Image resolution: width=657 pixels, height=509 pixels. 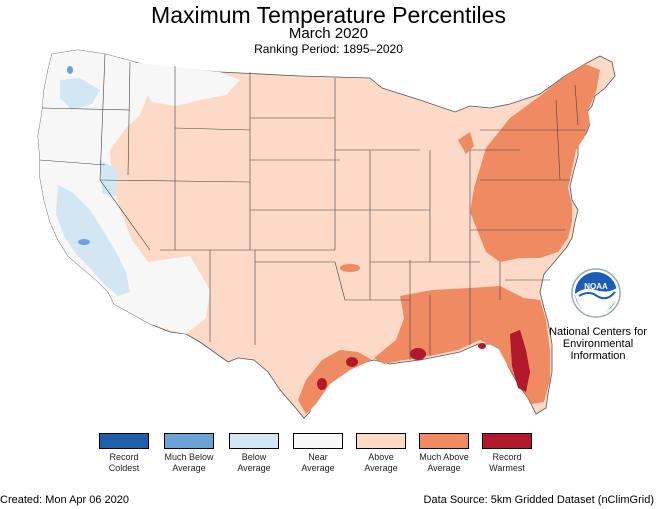 I want to click on region-record-warmest-se-tx, so click(x=352, y=362).